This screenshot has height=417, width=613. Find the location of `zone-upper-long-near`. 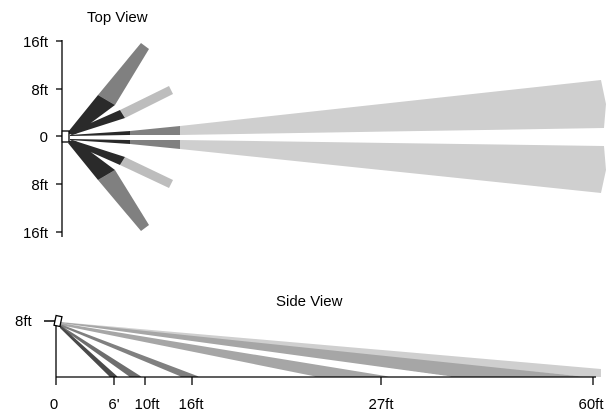

zone-upper-long-near is located at coordinates (100, 133).